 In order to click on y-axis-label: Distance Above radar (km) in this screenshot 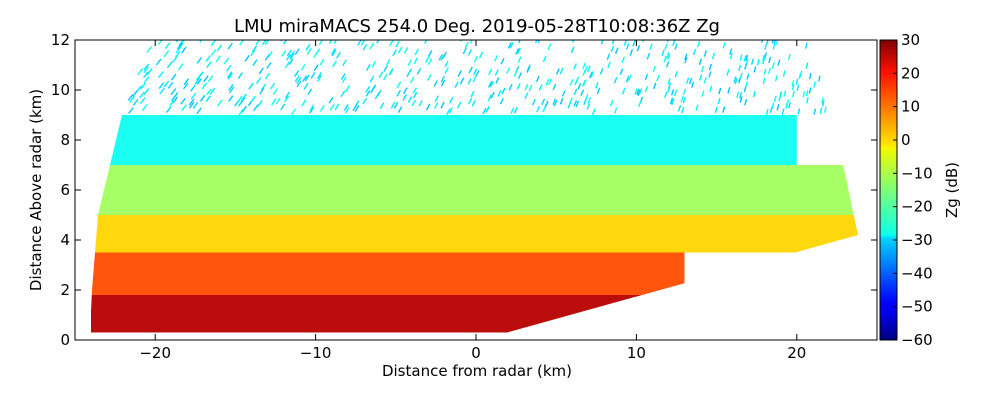, I will do `click(36, 190)`.